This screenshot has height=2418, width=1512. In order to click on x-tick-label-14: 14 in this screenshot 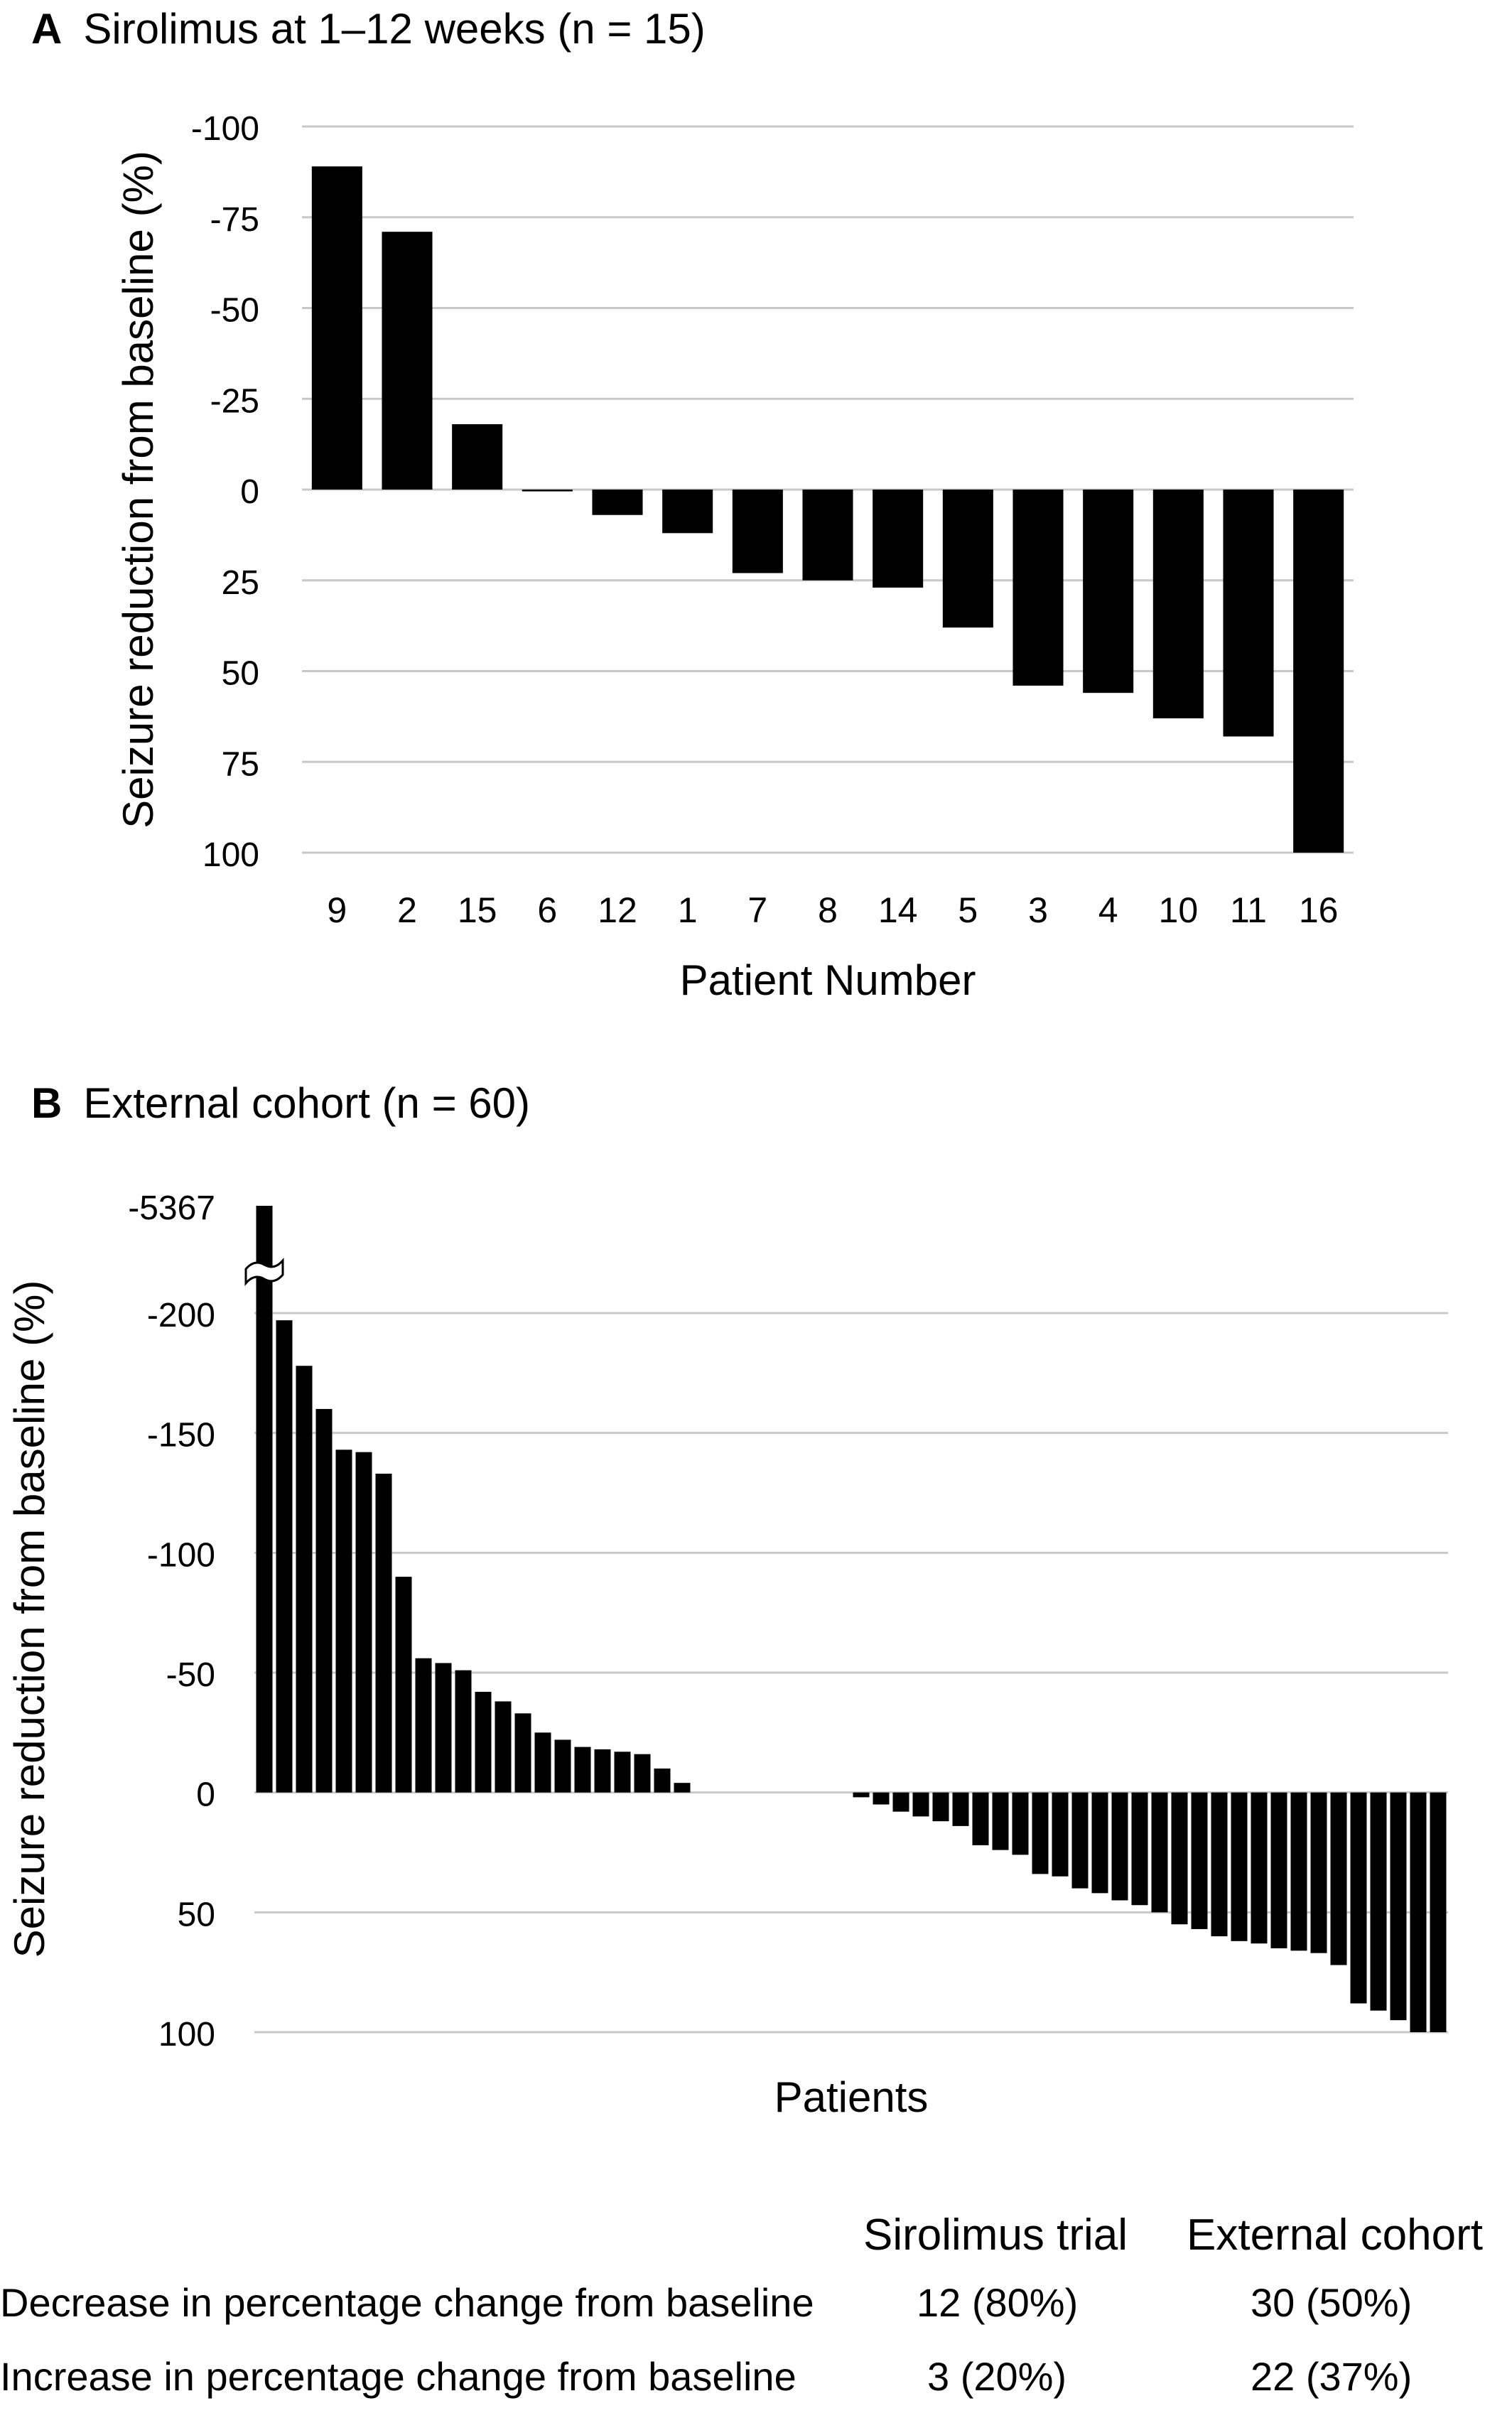, I will do `click(898, 910)`.